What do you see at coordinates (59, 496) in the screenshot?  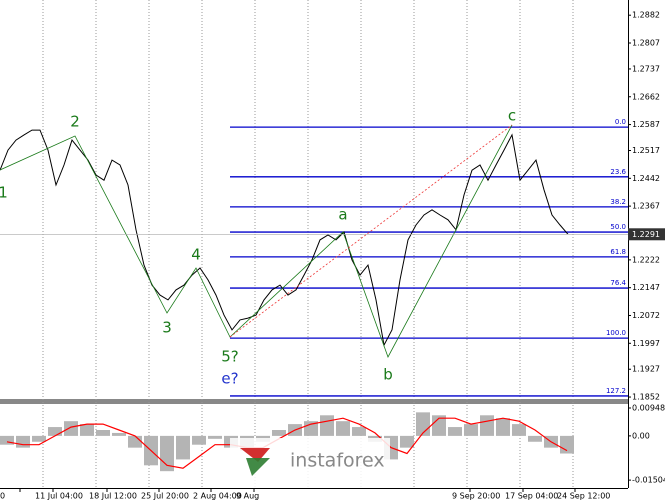 I see `x-tick-label: 11 Jul 04:00` at bounding box center [59, 496].